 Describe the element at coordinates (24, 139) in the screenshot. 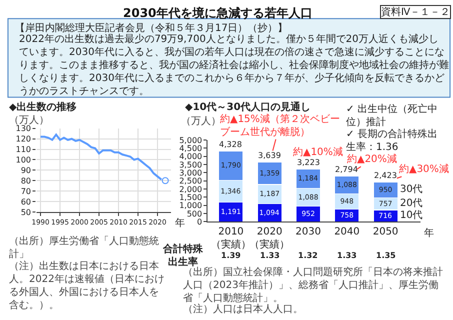

I see `y-tick-label: 120` at that location.